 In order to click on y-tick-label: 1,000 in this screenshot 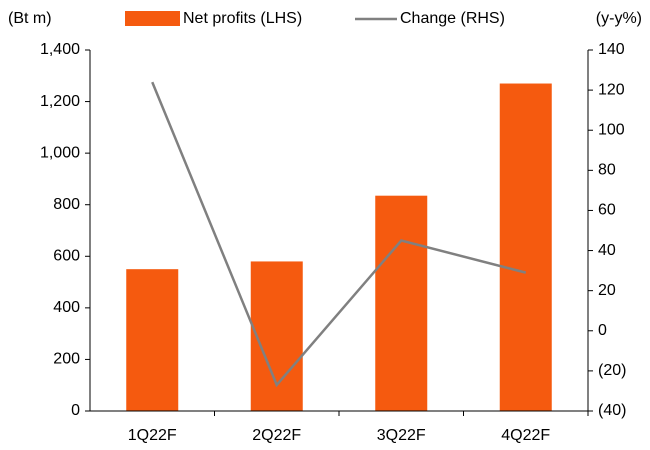, I will do `click(60, 152)`.